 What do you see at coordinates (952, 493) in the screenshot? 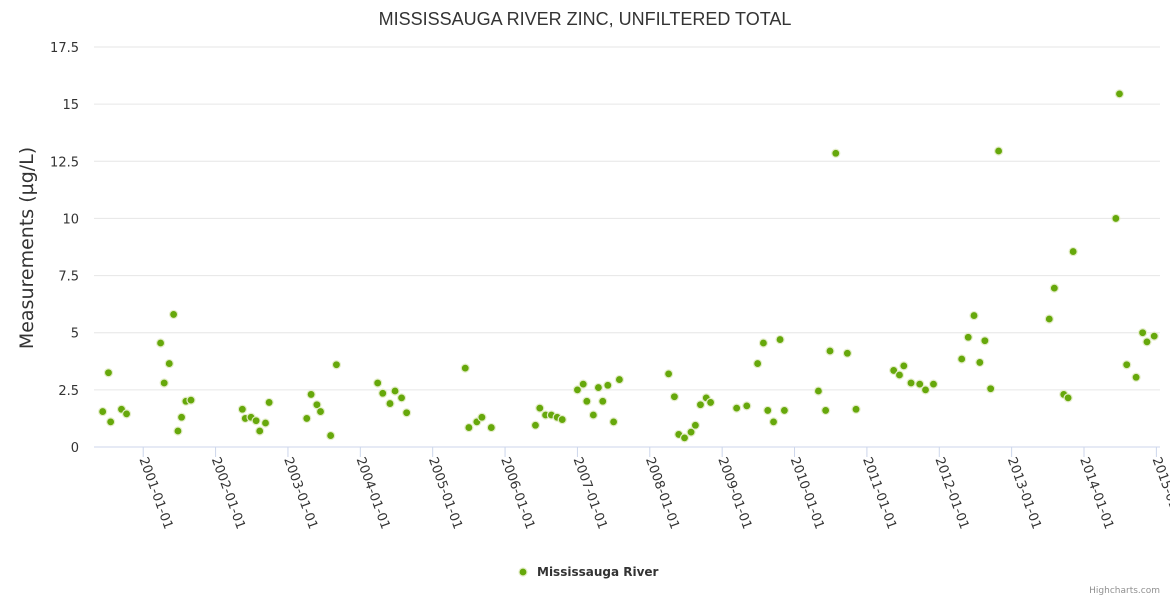
I see `x-tick-label: 2012-01-01` at bounding box center [952, 493].